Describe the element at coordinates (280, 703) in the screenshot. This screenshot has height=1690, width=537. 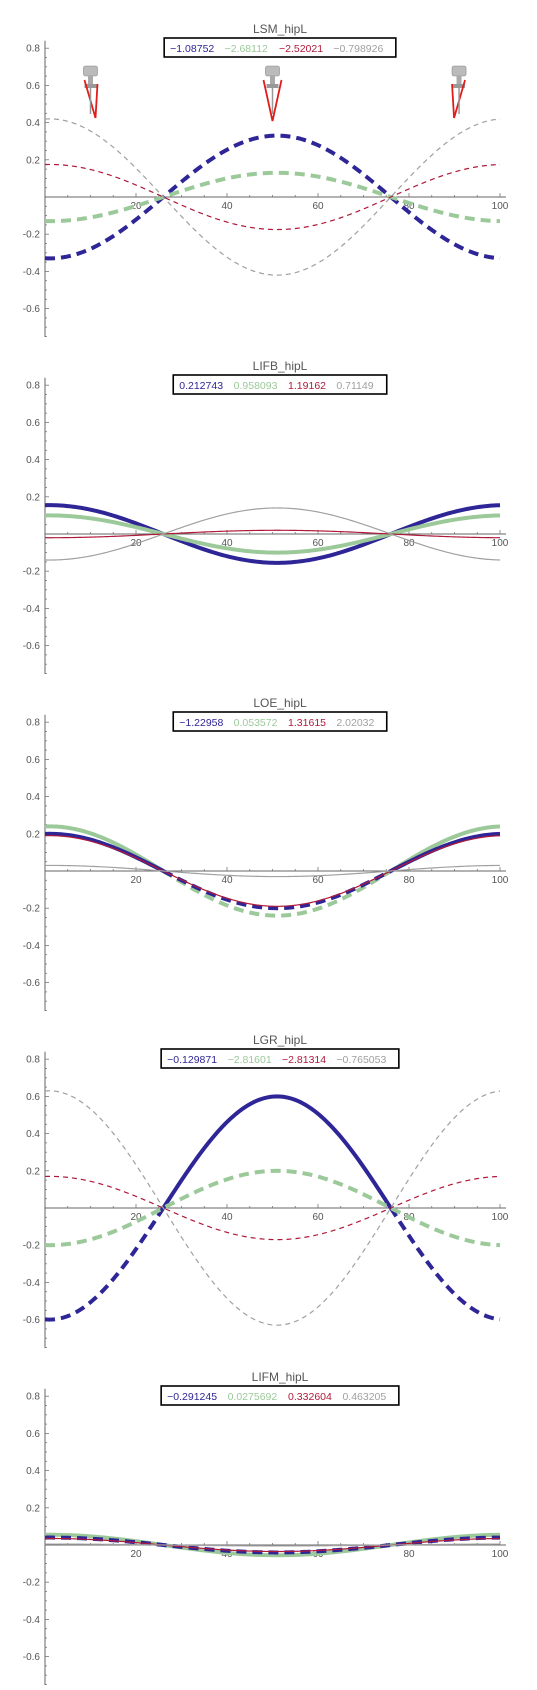
I see `chart-title: LOE_hipL` at that location.